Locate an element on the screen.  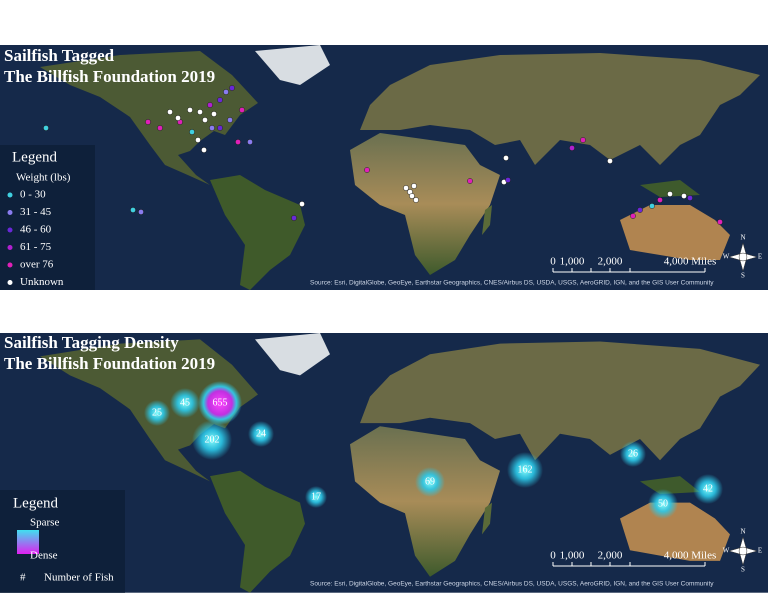
cluster-count: 50 is located at coordinates (663, 503).